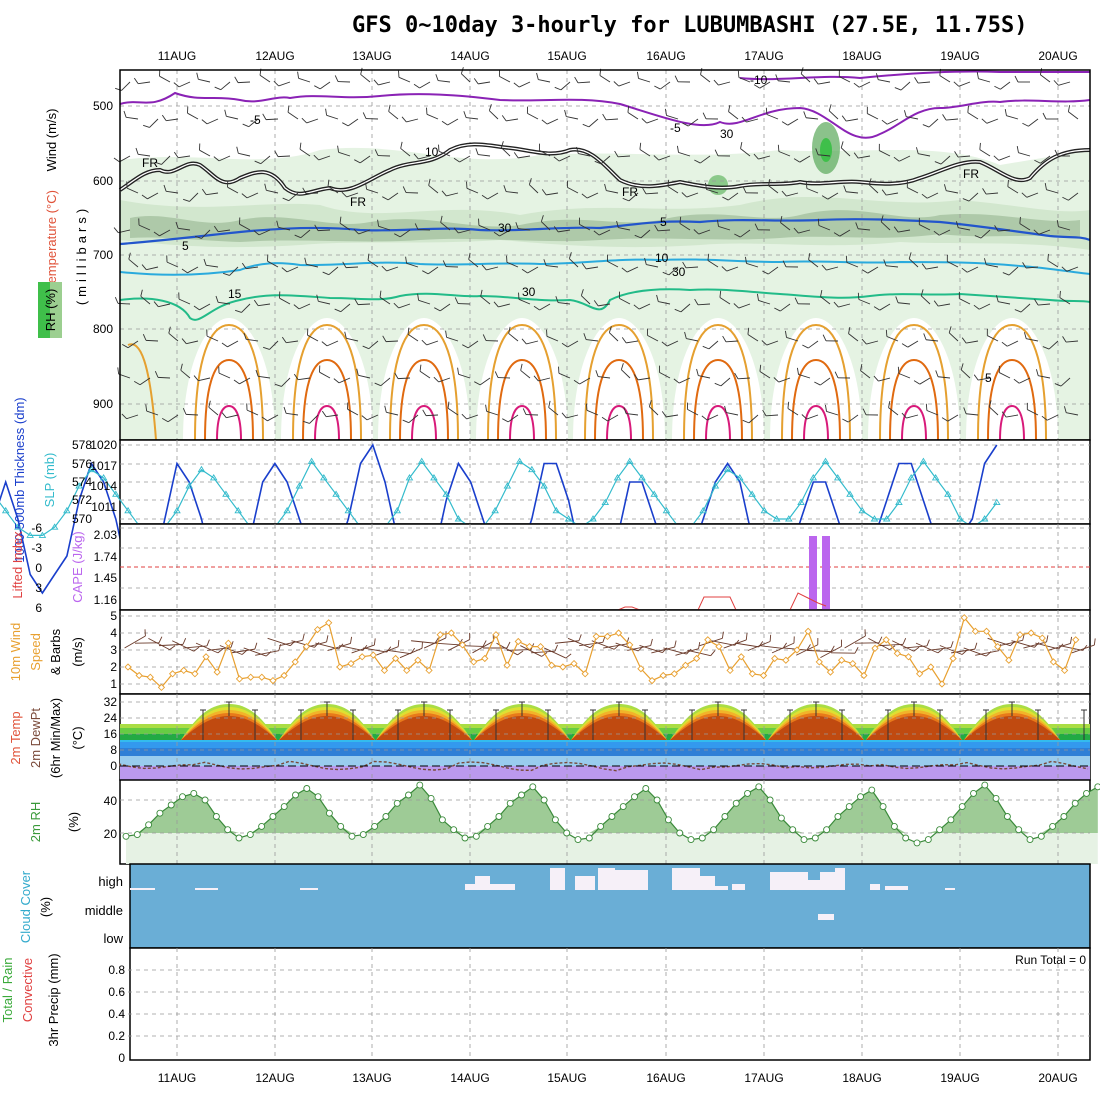  Describe the element at coordinates (988, 378) in the screenshot. I see `label-5: 5` at that location.